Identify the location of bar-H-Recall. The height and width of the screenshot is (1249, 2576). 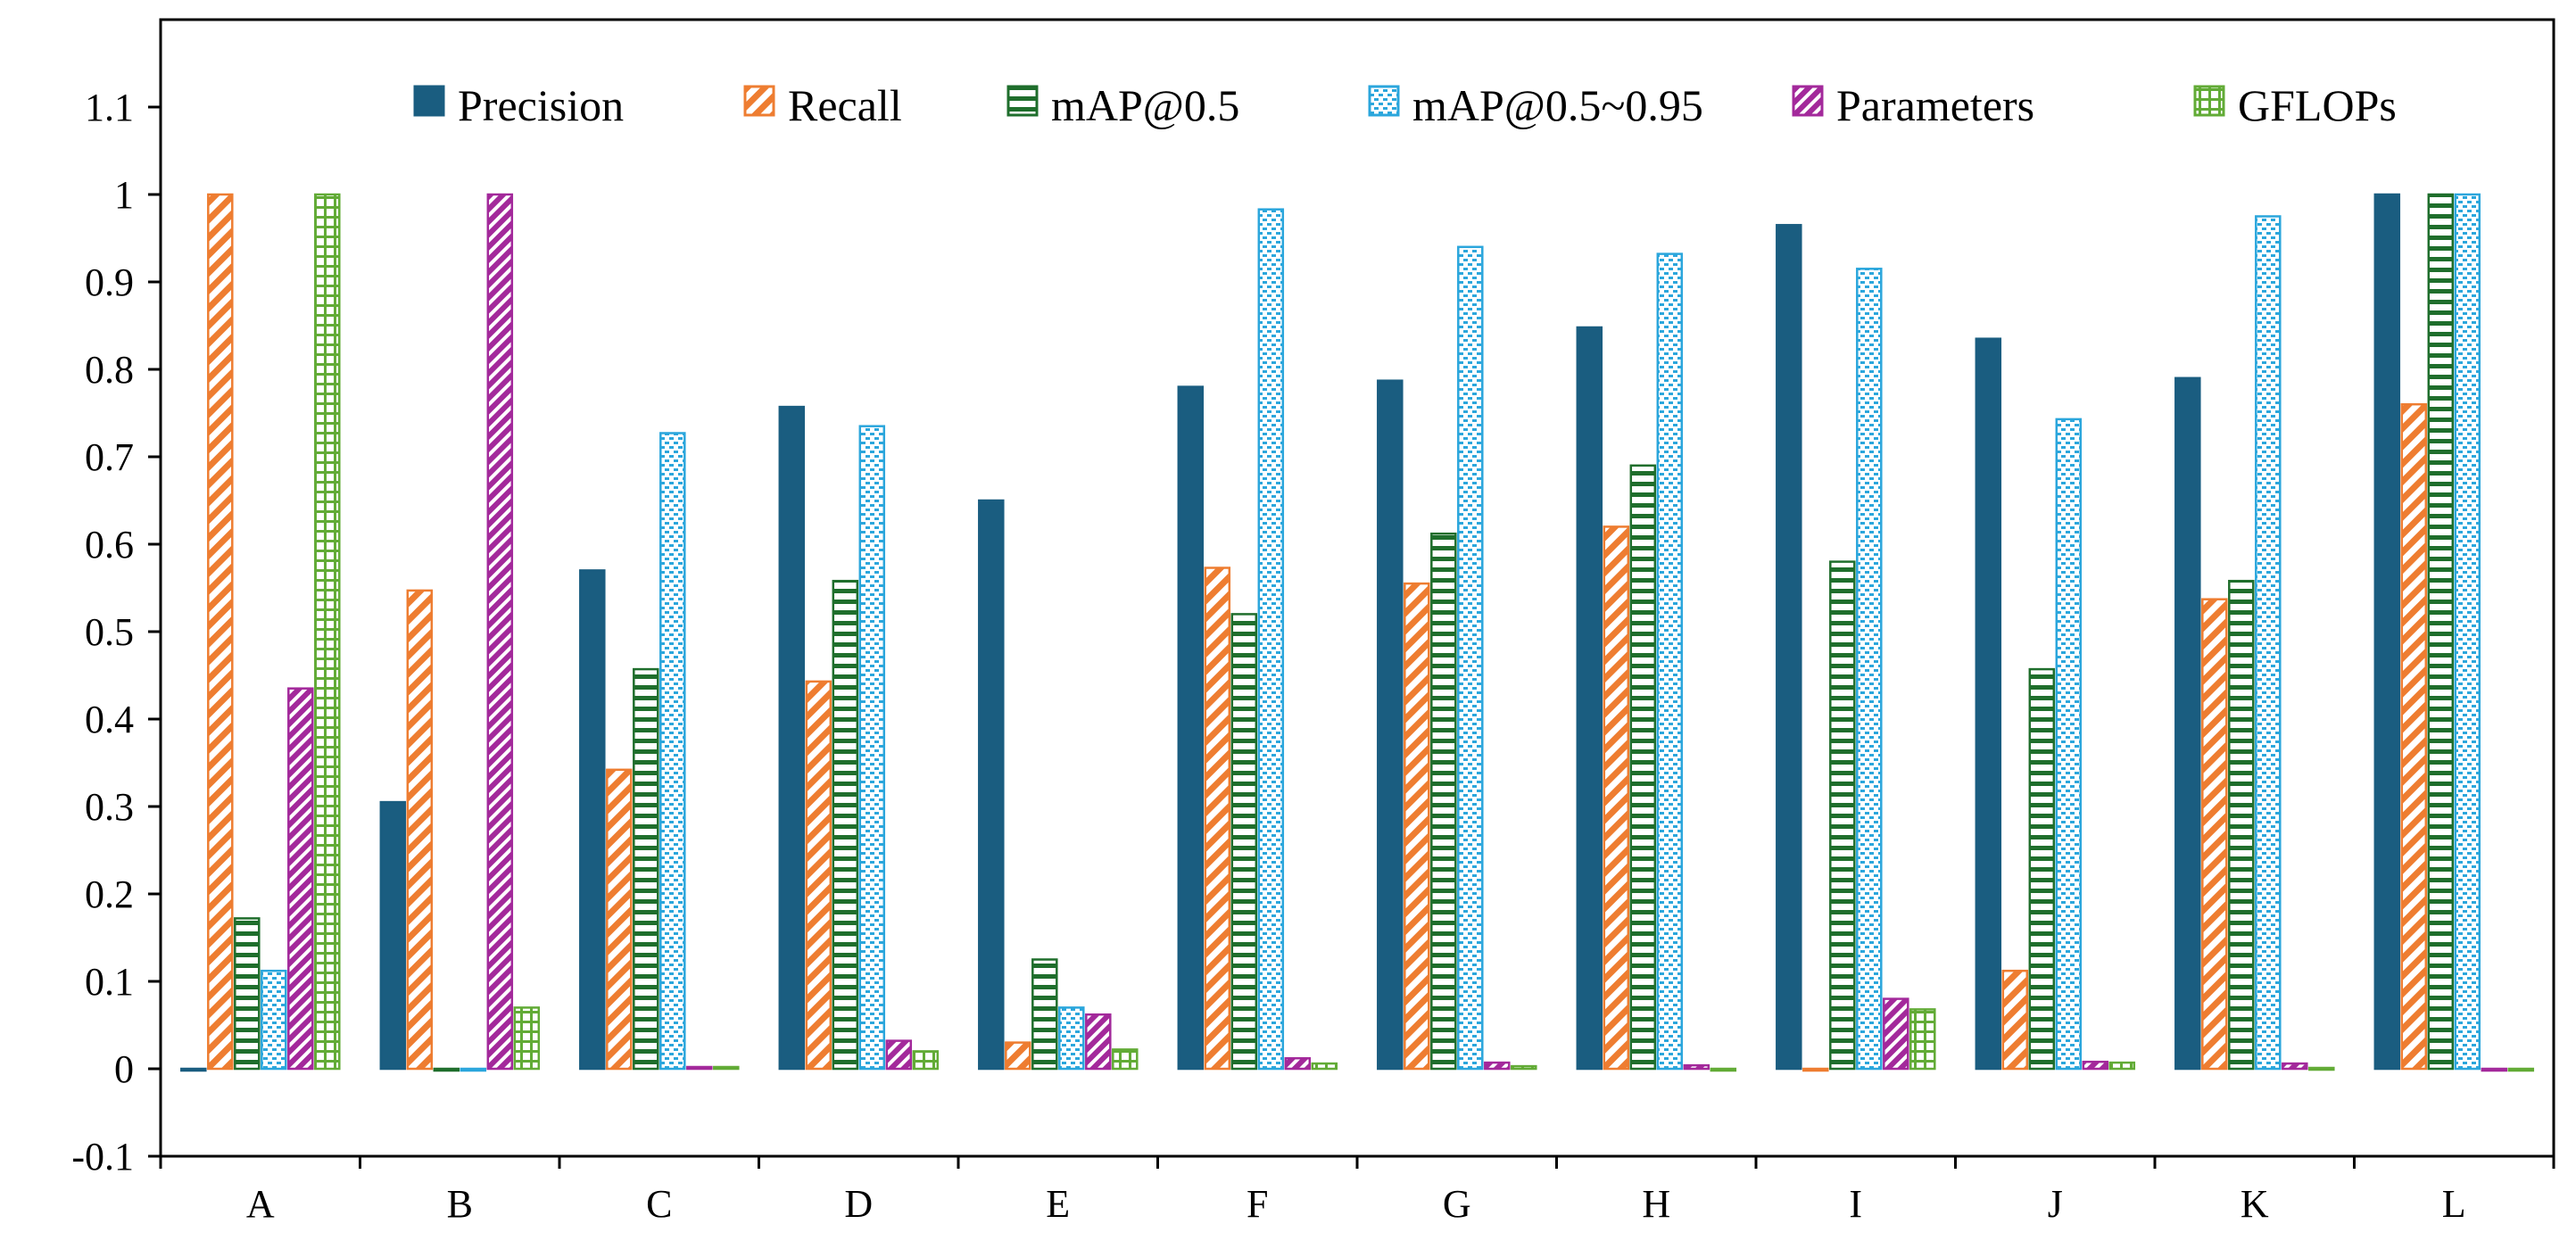
(1616, 798).